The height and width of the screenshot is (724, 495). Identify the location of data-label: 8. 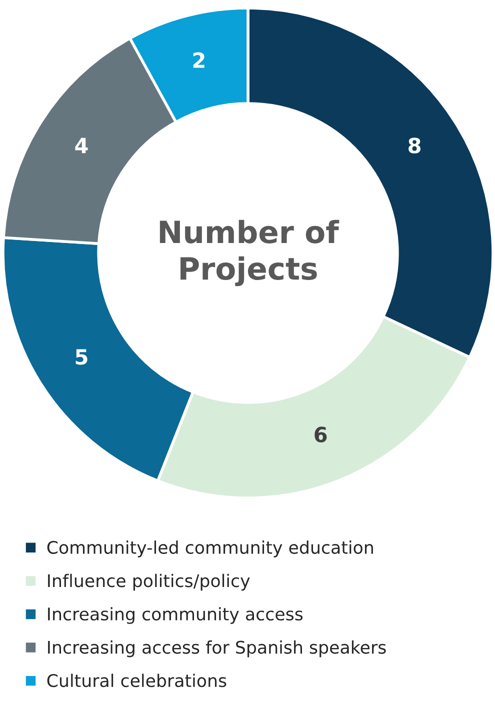
(414, 146).